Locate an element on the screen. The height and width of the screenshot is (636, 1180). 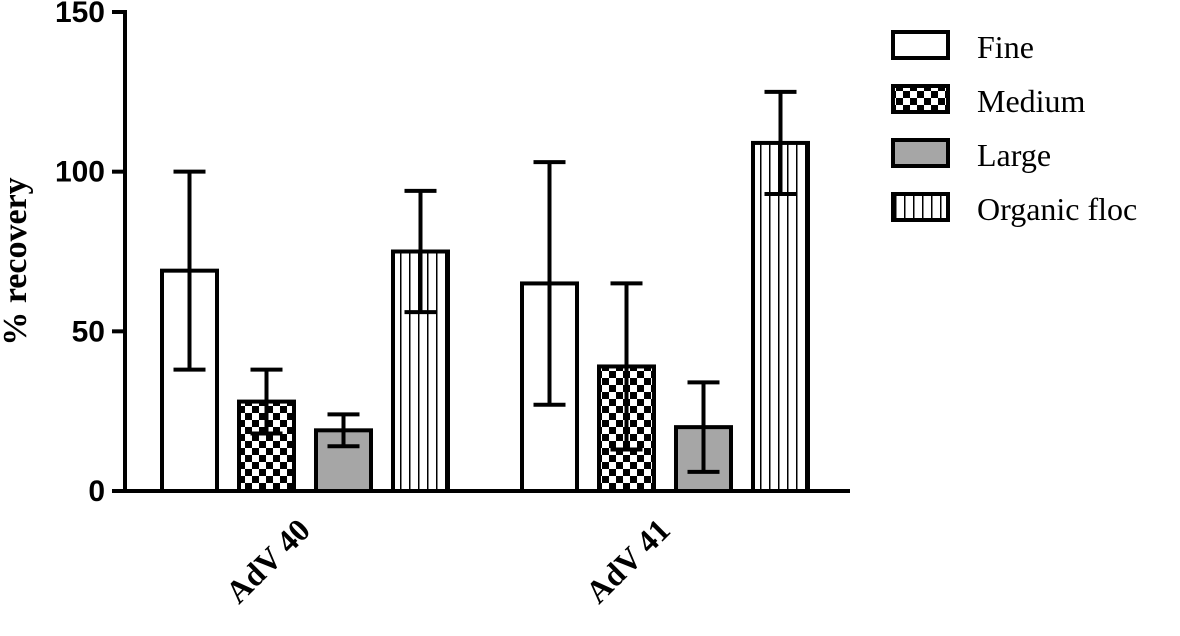
y-ticks: 0 50 100 150 is located at coordinates (90, 254).